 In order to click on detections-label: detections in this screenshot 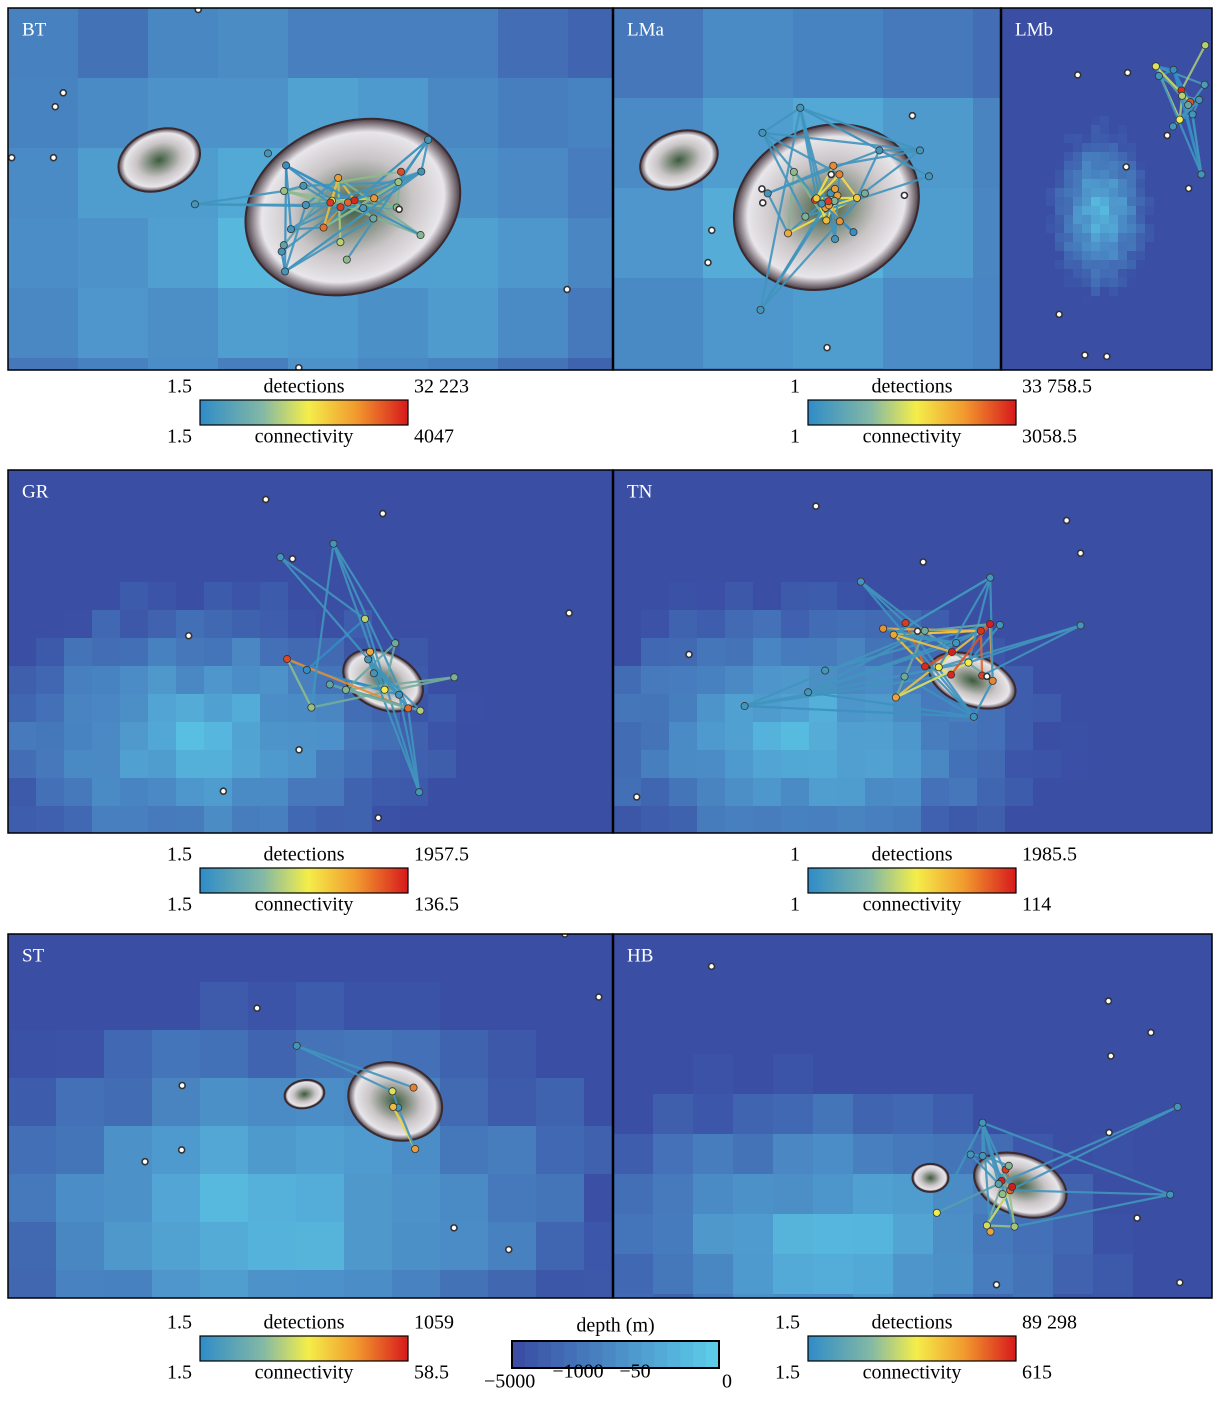, I will do `click(303, 387)`.